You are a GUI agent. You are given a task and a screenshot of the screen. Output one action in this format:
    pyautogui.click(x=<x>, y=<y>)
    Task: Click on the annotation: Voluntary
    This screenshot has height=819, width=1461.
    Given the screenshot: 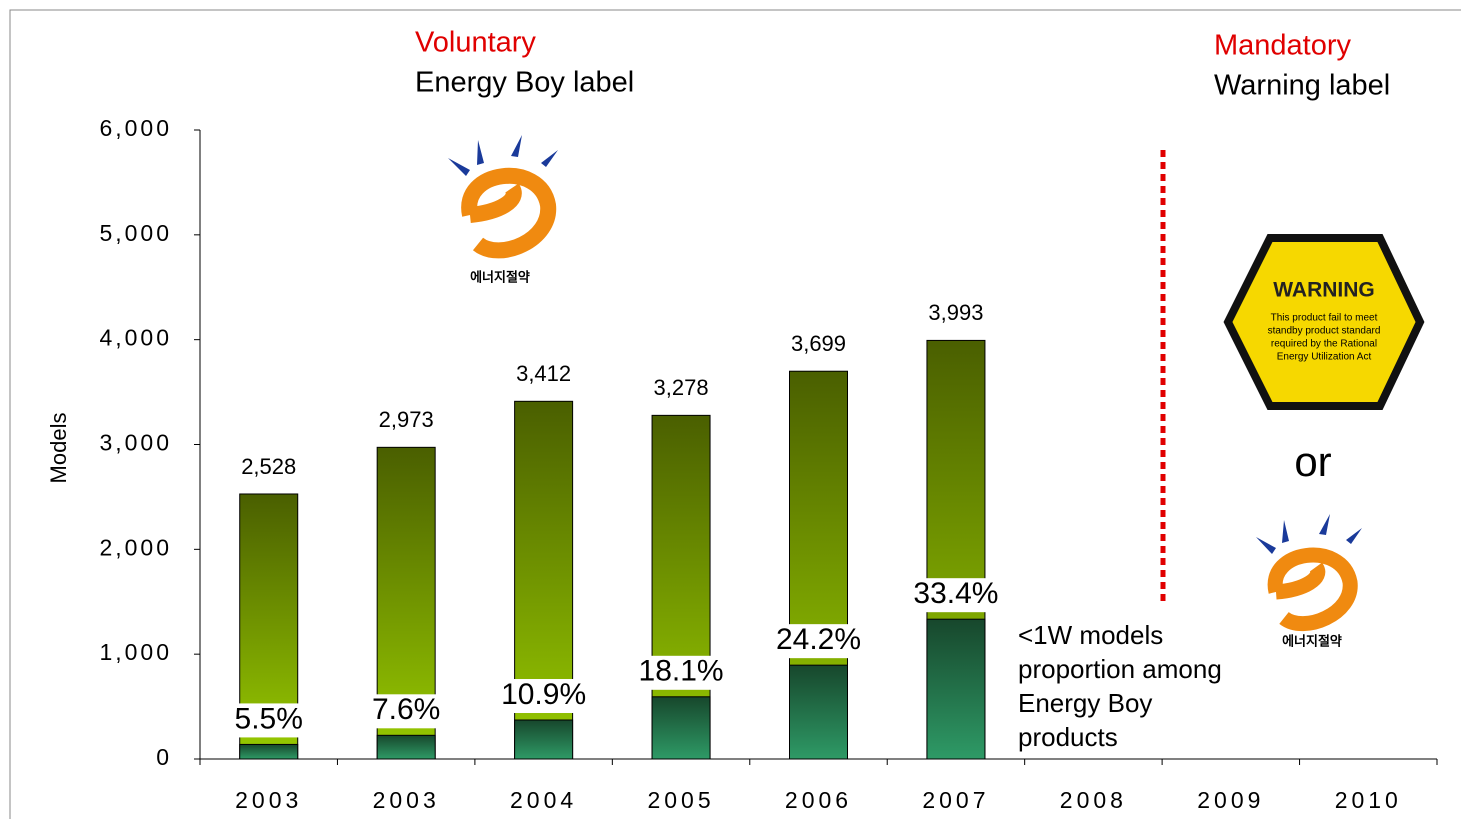 What is the action you would take?
    pyautogui.click(x=475, y=43)
    